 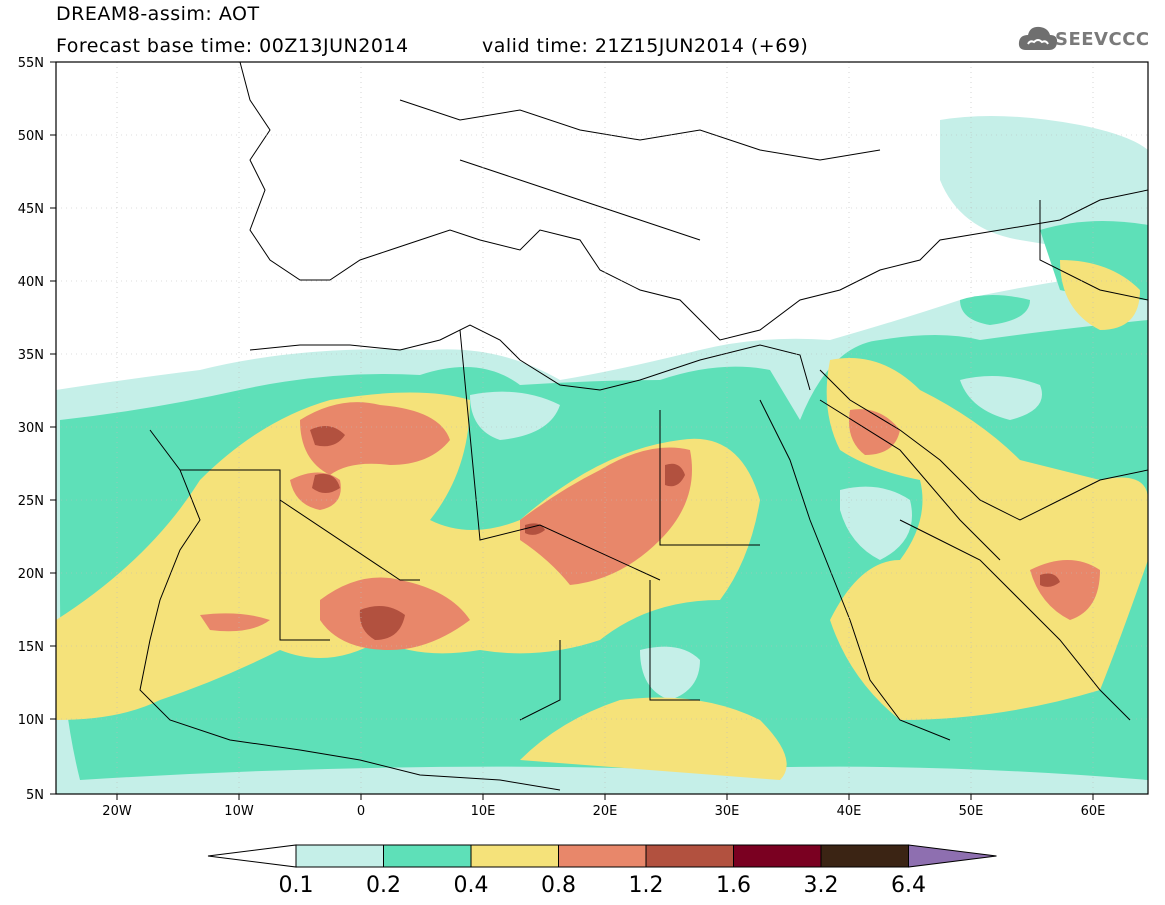 I want to click on lon-label: 30E, so click(x=727, y=811).